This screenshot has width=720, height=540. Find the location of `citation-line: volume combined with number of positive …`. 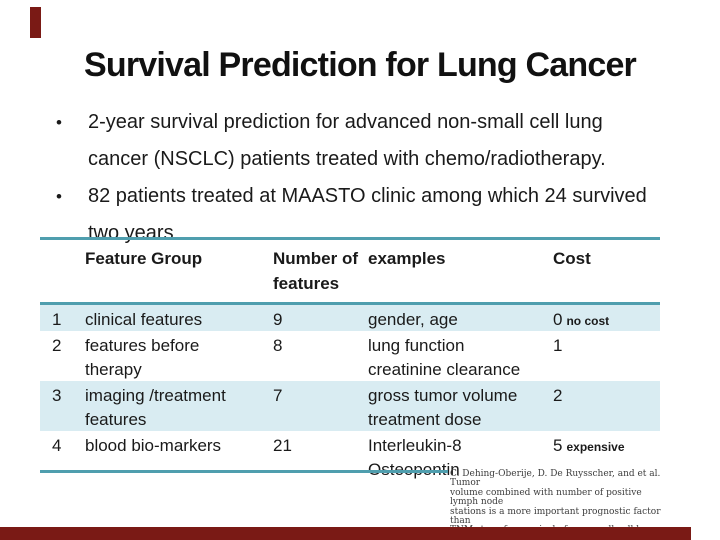

citation-line: volume combined with number of positive … is located at coordinates (546, 497).